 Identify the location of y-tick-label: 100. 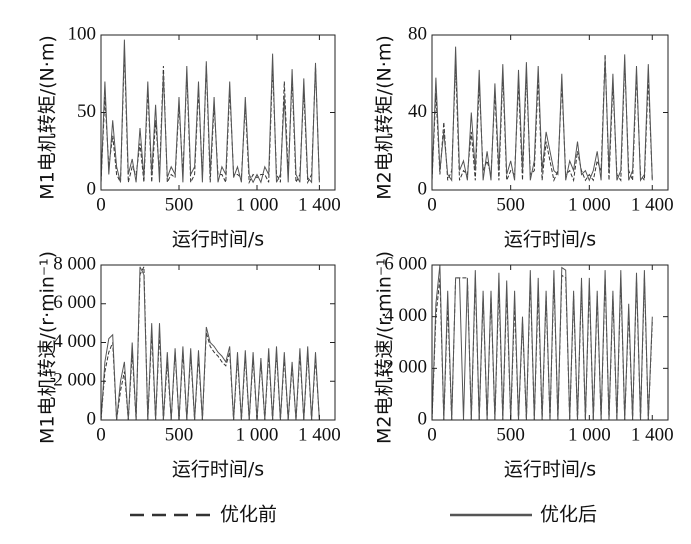
(82, 33).